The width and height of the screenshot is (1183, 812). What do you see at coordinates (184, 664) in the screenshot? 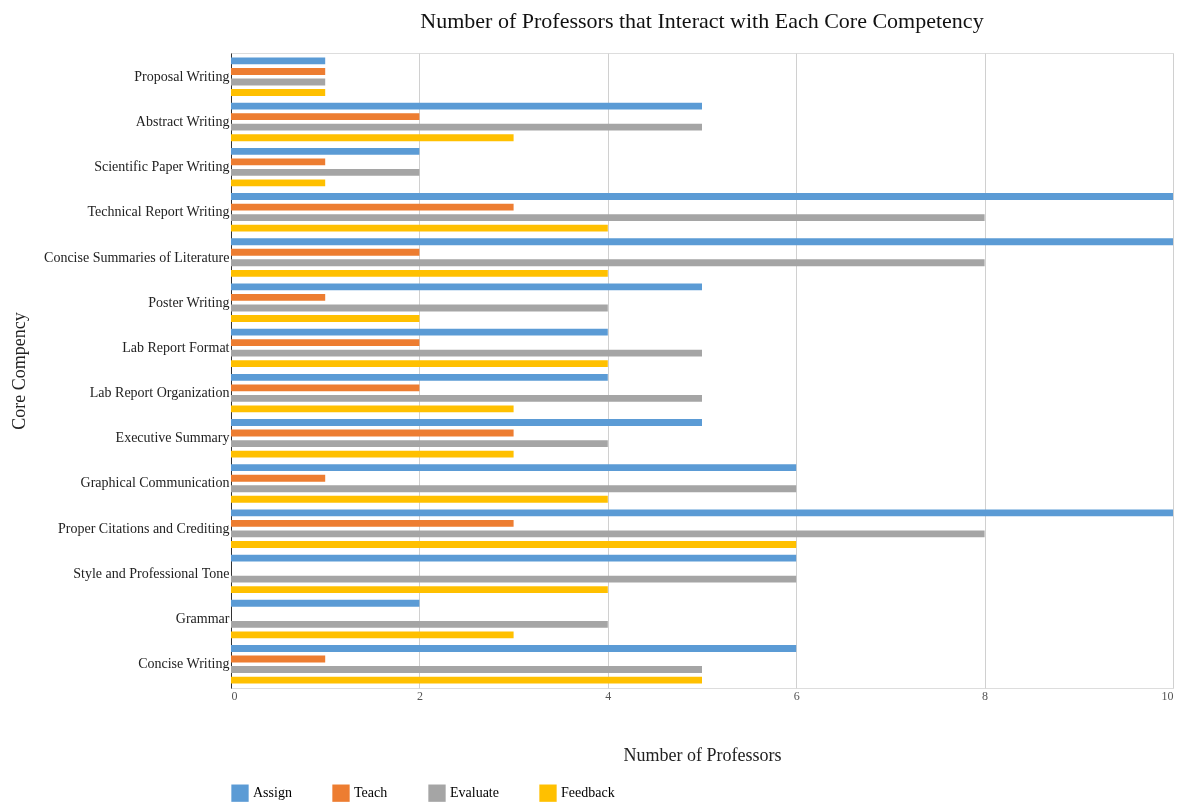
I see `y-tick-label: Concise Writing` at bounding box center [184, 664].